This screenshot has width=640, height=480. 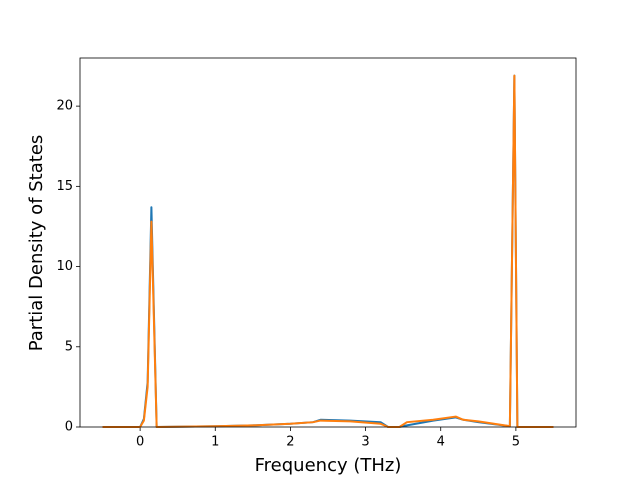 What do you see at coordinates (64, 266) in the screenshot?
I see `y-tick-label: 10` at bounding box center [64, 266].